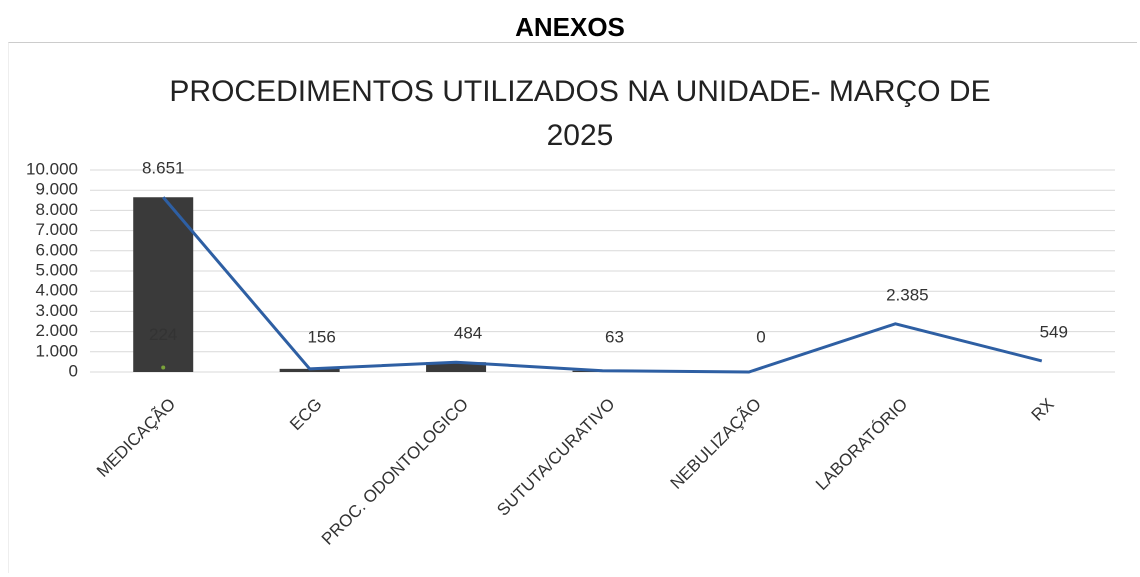  Describe the element at coordinates (56, 330) in the screenshot. I see `y-tick-label: 2.000` at that location.